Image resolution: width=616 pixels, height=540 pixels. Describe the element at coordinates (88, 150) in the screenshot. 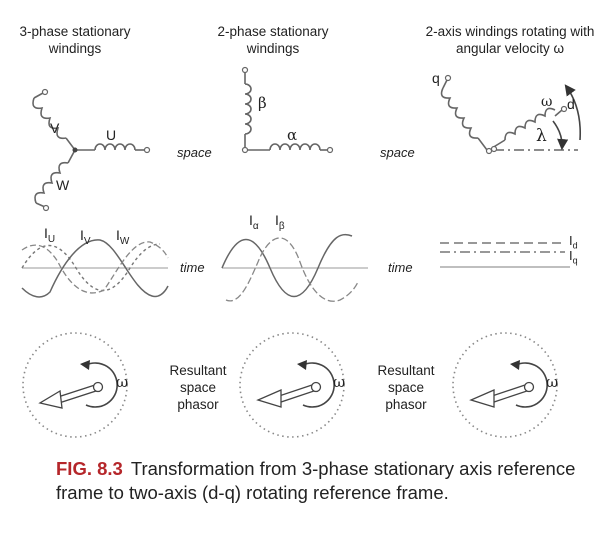

I see `three-phase-star-winding` at that location.